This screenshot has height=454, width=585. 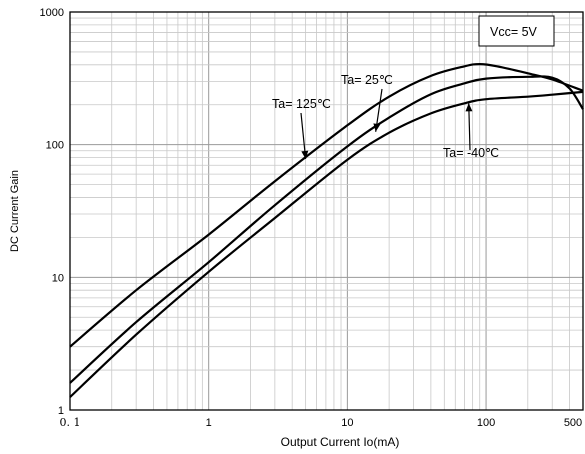 I want to click on x-tick-label: 500, so click(x=573, y=423).